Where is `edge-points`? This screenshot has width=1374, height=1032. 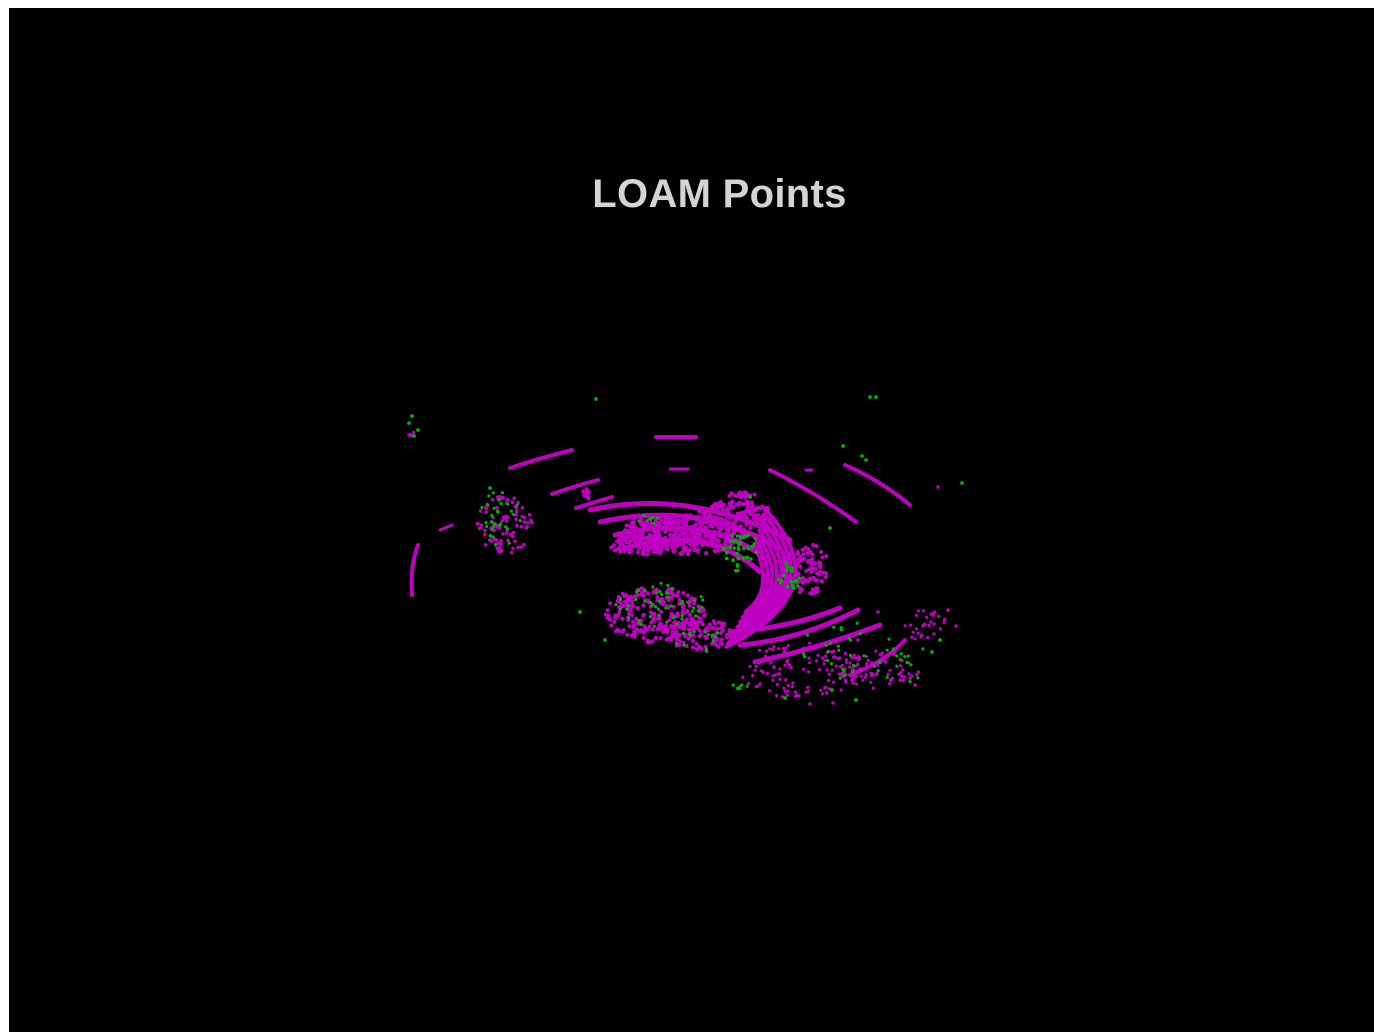
edge-points is located at coordinates (685, 548).